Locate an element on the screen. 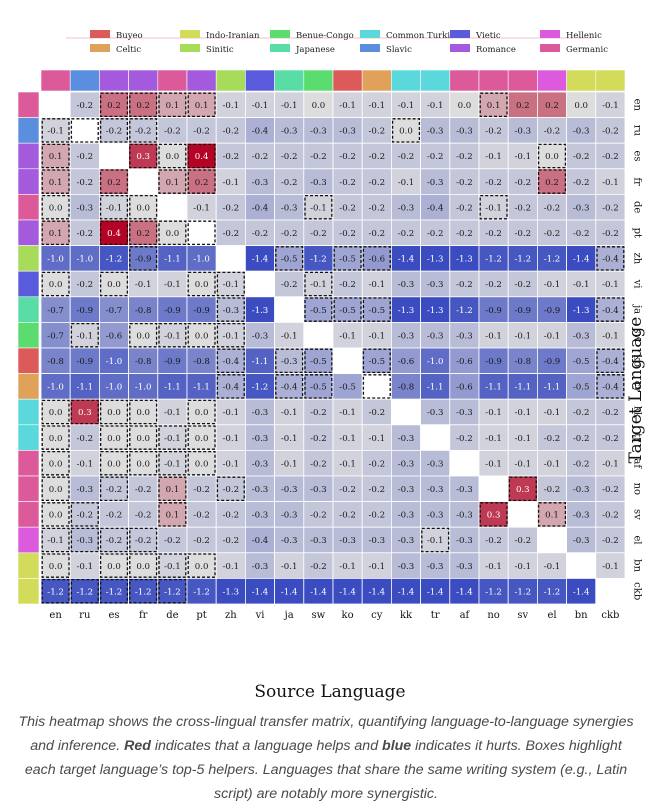  cell-value-label: -1.3 is located at coordinates (464, 260).